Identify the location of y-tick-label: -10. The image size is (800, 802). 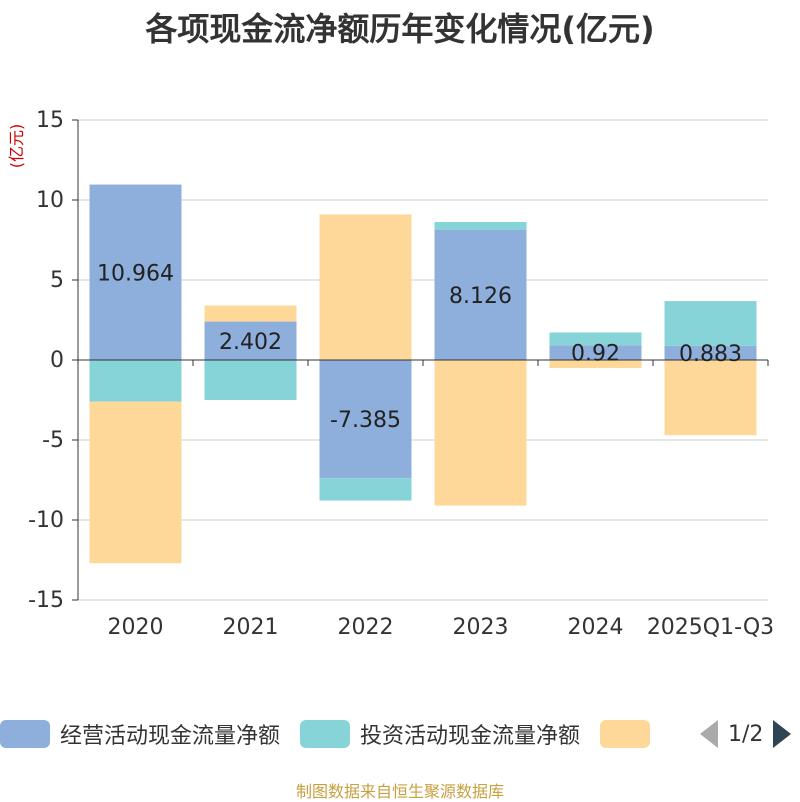
(46, 520).